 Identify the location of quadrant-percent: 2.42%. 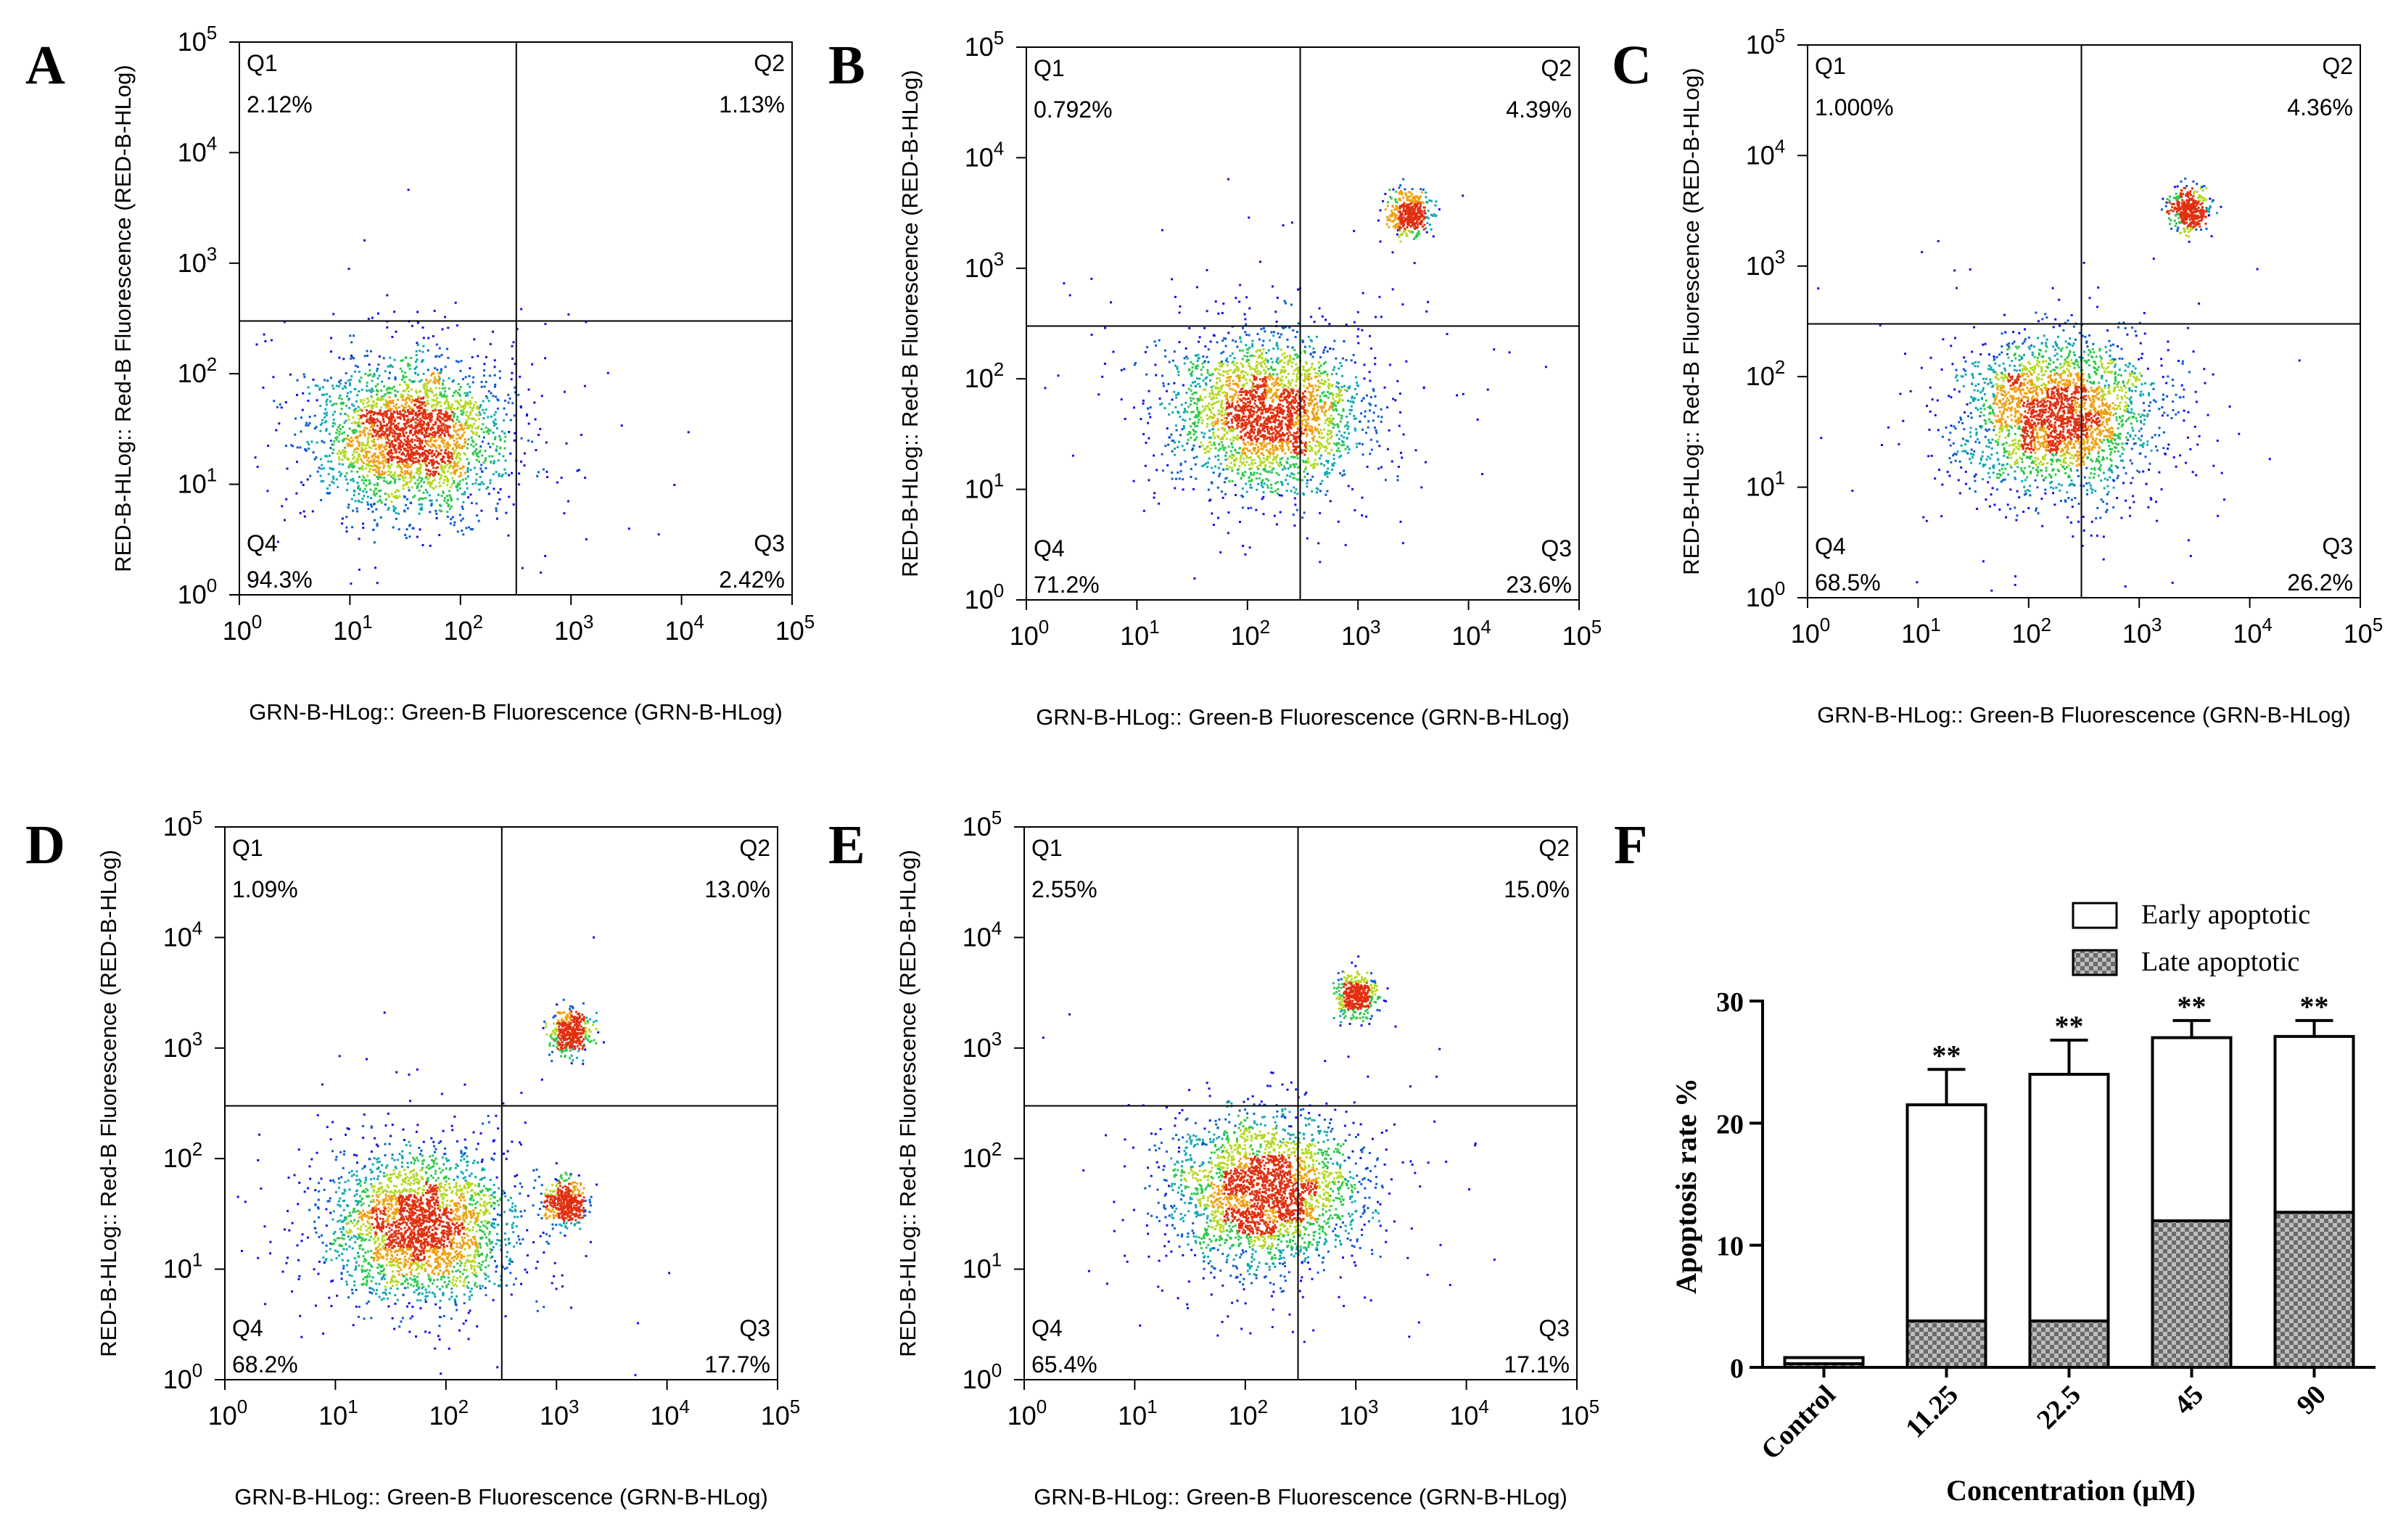
(752, 580).